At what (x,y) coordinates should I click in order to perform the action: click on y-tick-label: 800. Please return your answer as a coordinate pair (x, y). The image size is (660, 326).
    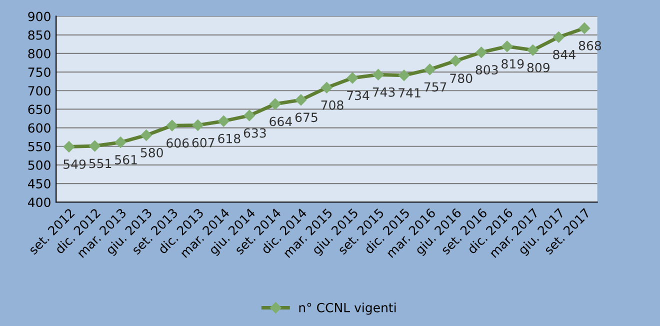
    Looking at the image, I should click on (39, 53).